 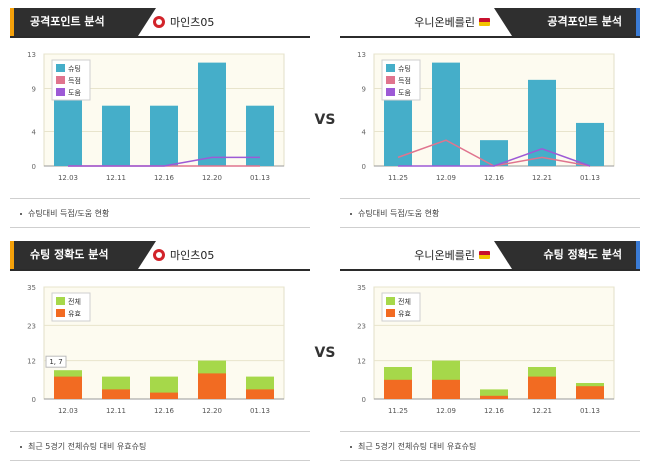 I want to click on data-label-box, so click(x=56, y=361).